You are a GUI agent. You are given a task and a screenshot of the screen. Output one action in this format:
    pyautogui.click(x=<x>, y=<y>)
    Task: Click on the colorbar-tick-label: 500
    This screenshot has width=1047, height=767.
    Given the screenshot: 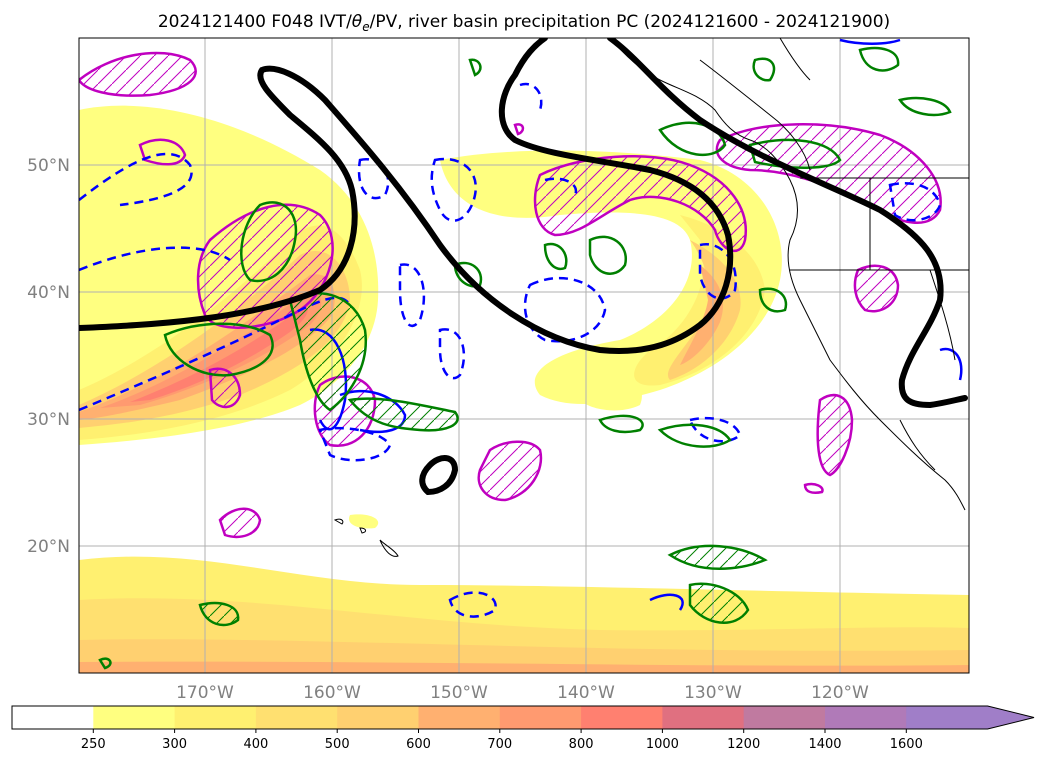 What is the action you would take?
    pyautogui.click(x=337, y=744)
    